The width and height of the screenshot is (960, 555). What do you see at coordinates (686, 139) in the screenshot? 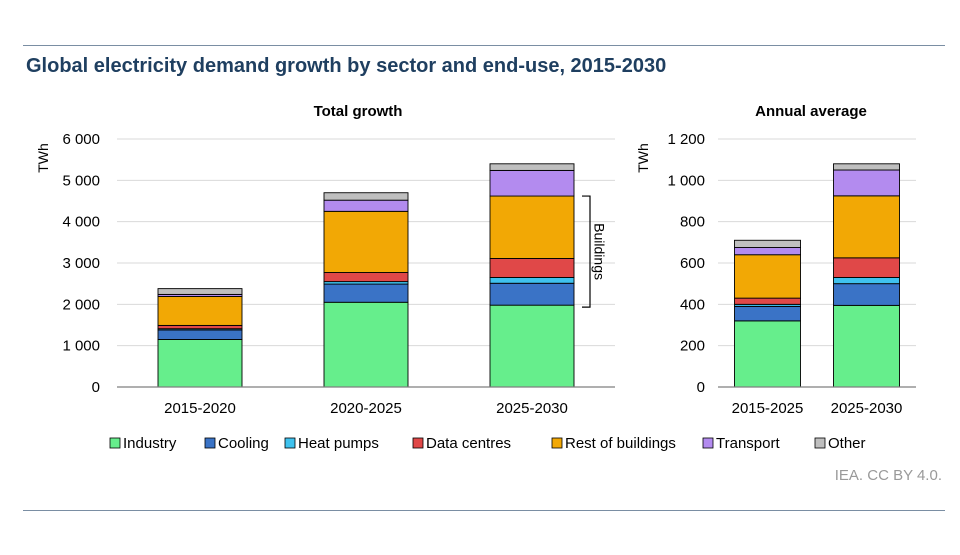
I see `panel2-y-tick-label: 1 200` at bounding box center [686, 139].